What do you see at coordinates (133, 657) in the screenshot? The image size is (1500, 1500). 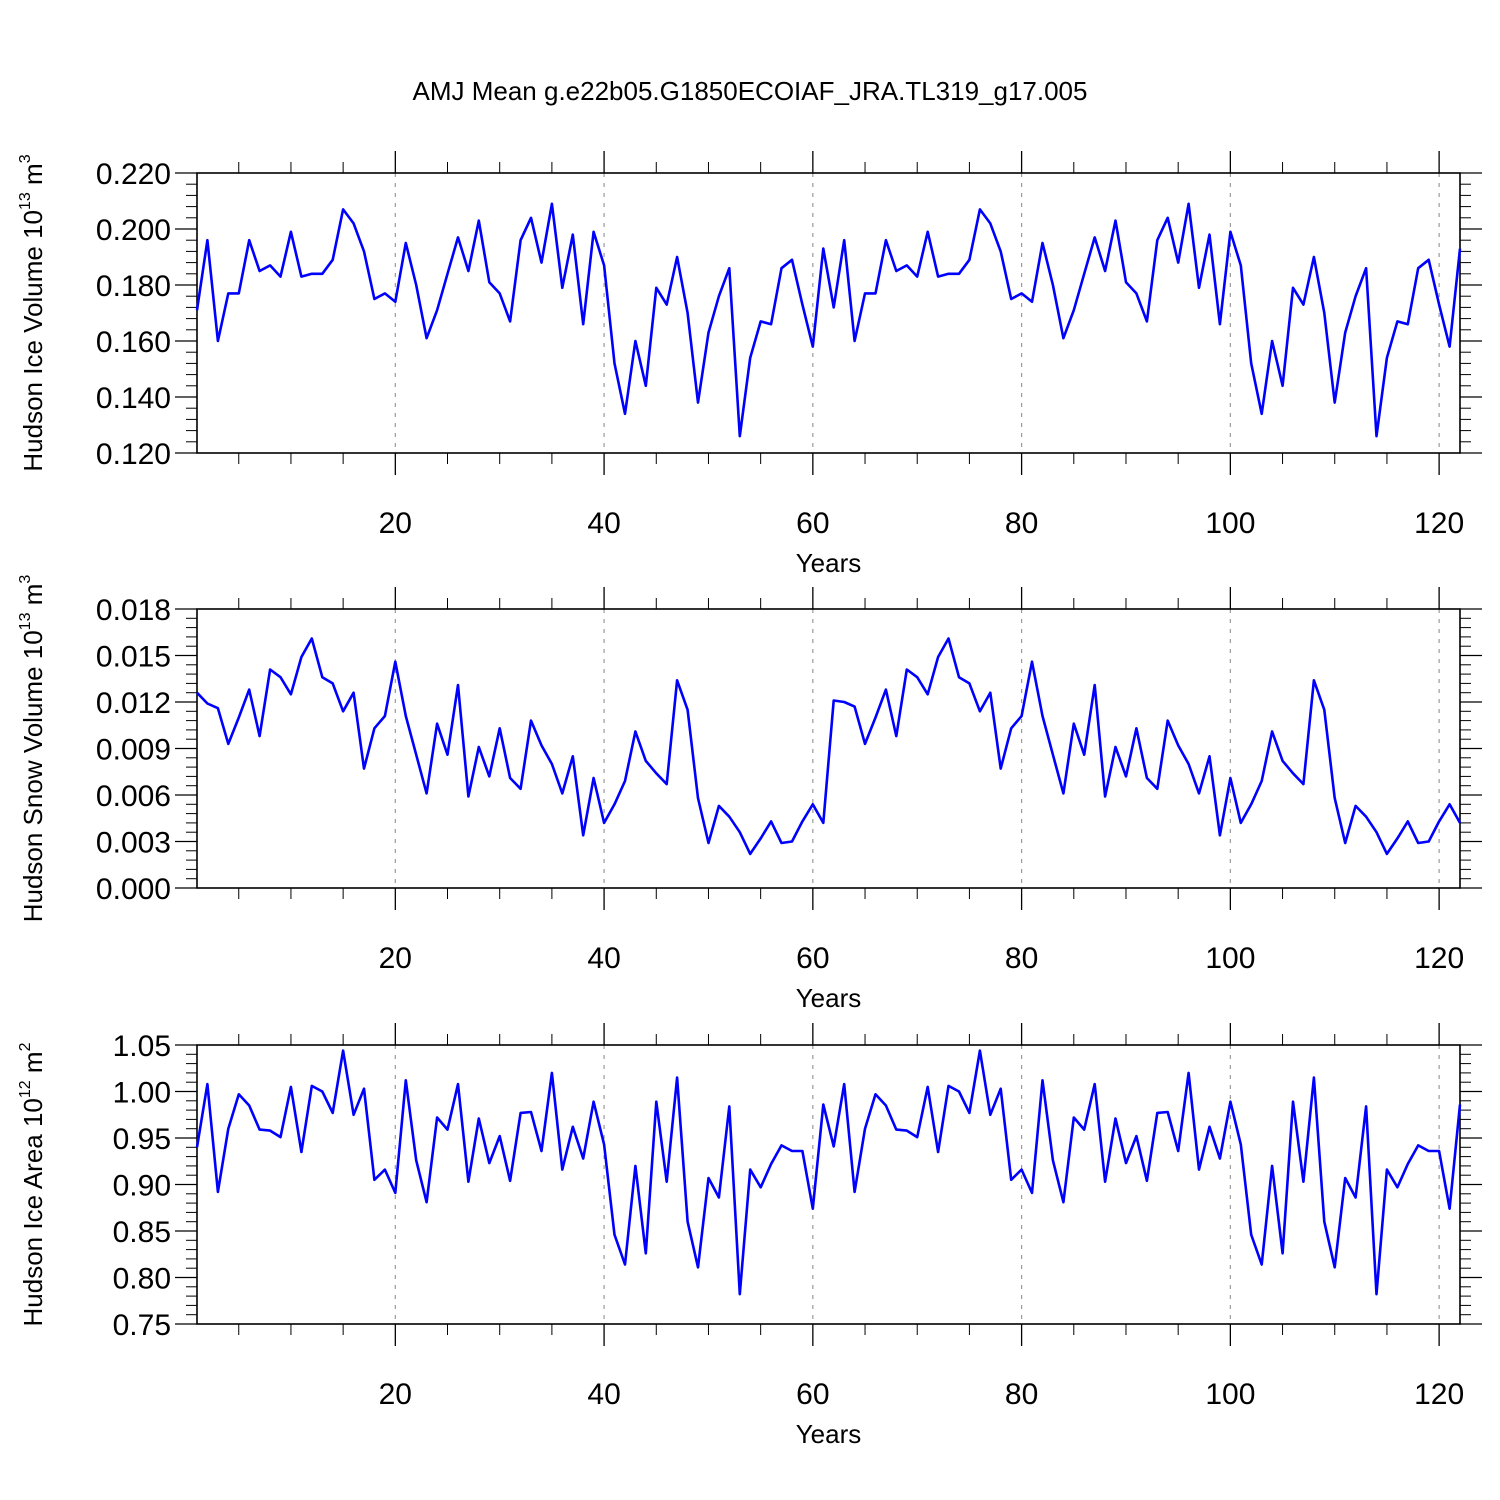 I see `y-tick-label: 0.015` at bounding box center [133, 657].